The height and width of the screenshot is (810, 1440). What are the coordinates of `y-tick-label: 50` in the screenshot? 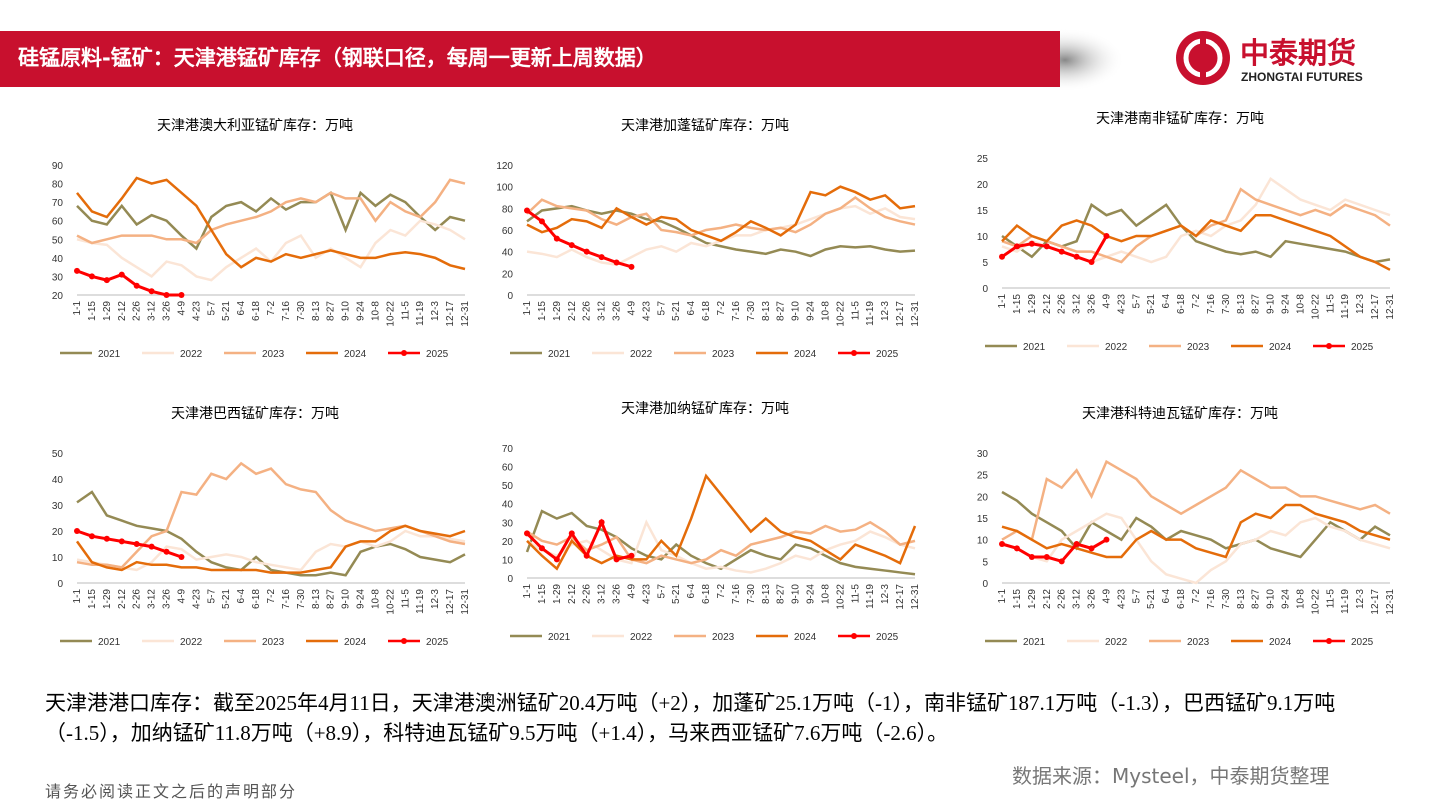 It's located at (508, 486).